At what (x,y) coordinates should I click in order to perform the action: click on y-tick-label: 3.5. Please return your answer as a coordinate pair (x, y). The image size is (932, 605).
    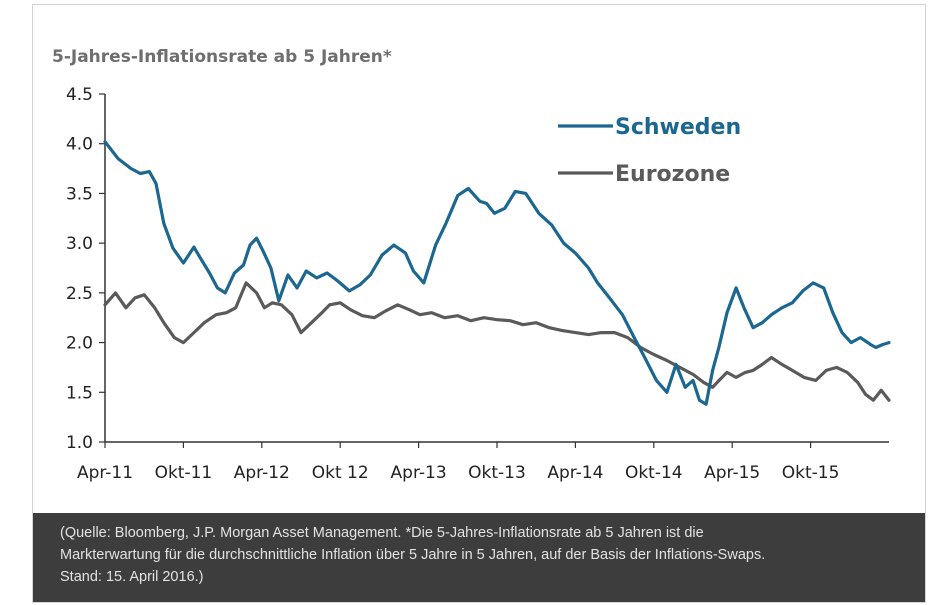
    Looking at the image, I should click on (79, 194).